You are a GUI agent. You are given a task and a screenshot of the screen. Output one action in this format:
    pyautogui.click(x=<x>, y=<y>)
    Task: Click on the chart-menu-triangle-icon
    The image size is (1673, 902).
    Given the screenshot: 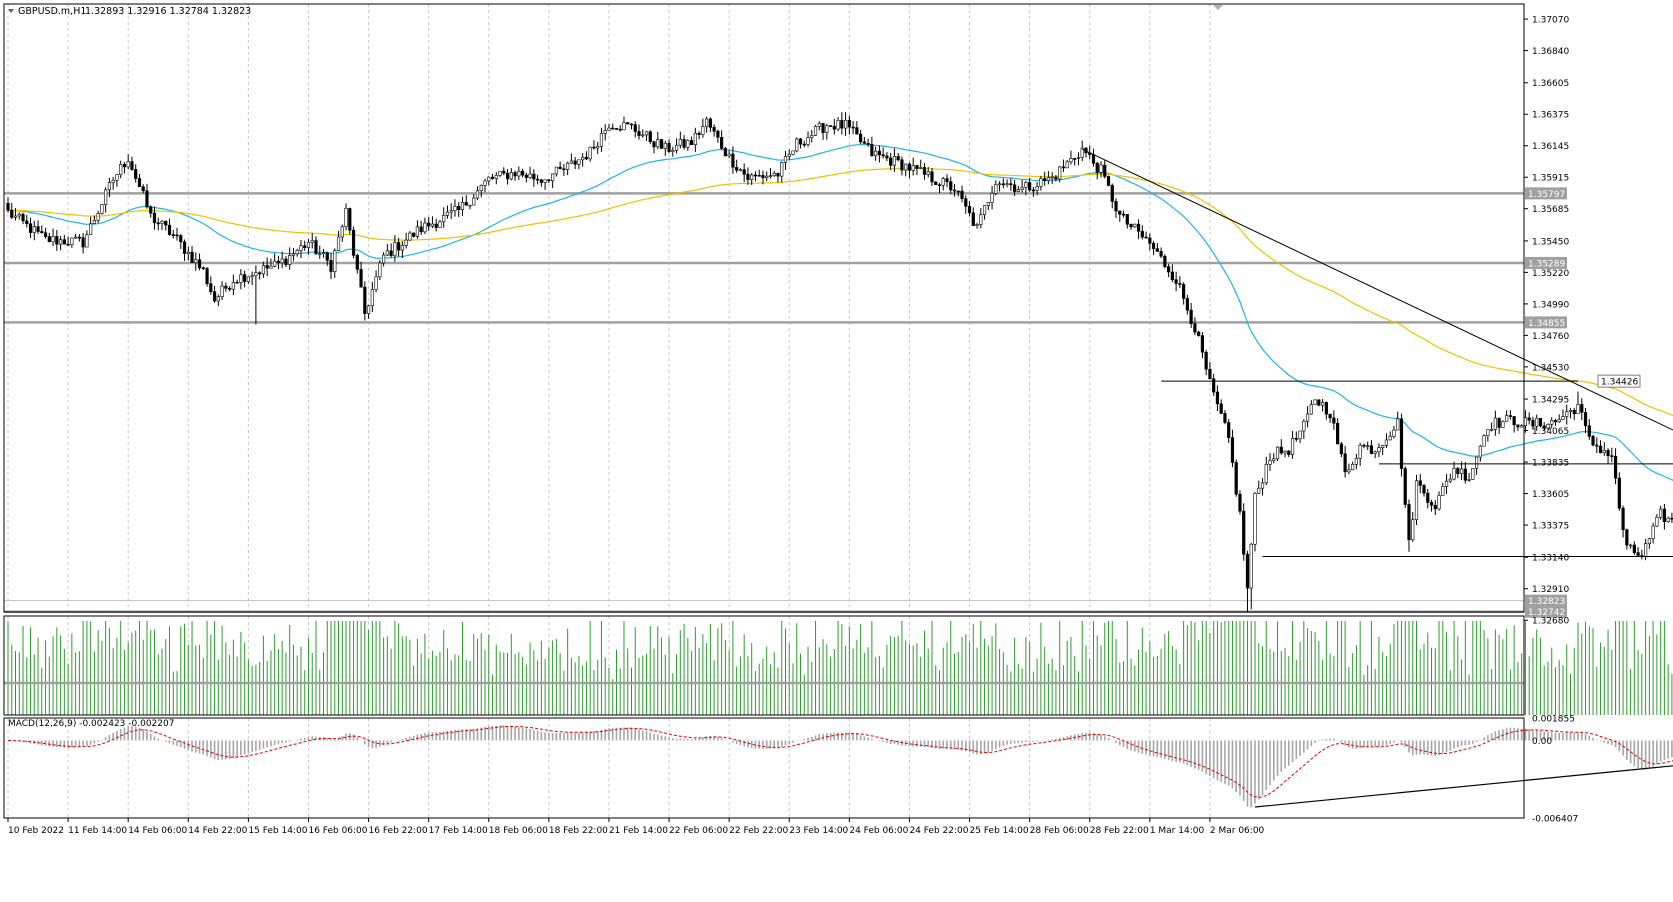 What is the action you would take?
    pyautogui.click(x=11, y=11)
    